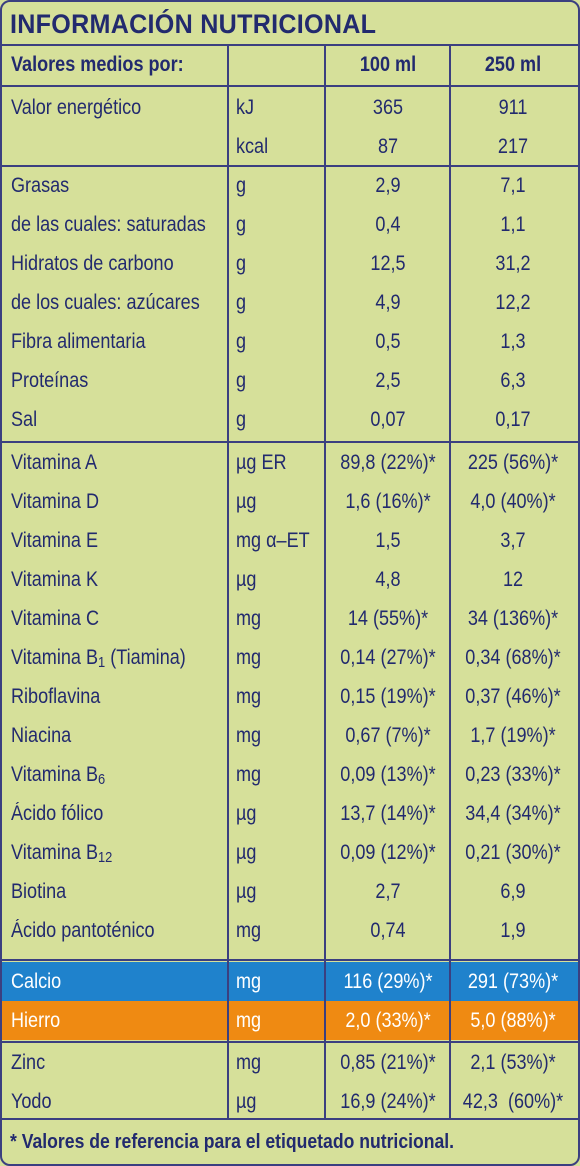 This screenshot has width=580, height=1166. I want to click on table-row: Vitamina K µg 4,8 12, so click(290, 579).